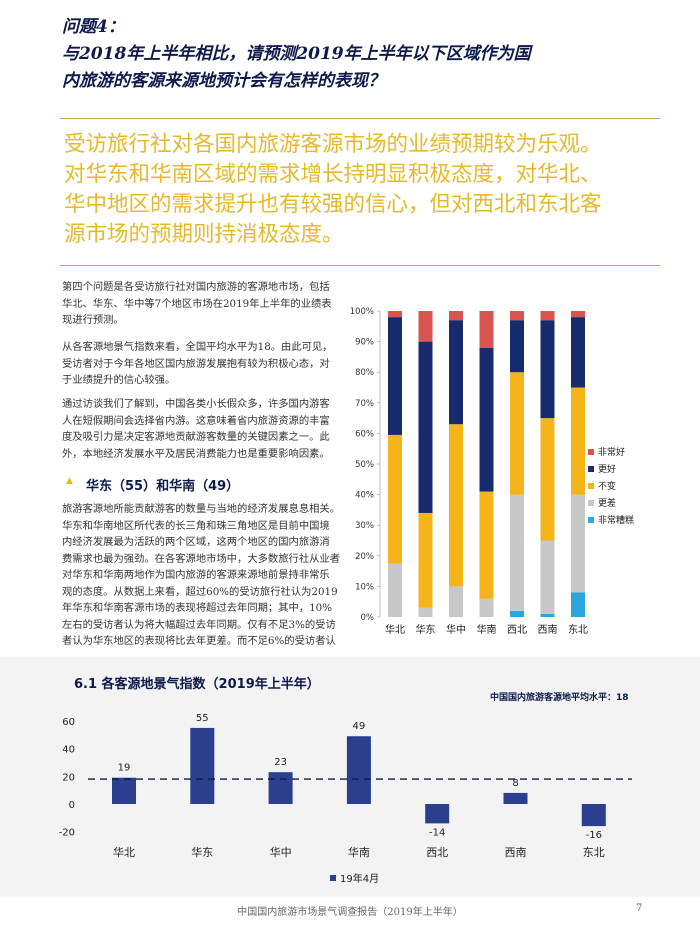 This screenshot has width=700, height=928. Describe the element at coordinates (333, 174) in the screenshot. I see `summary-line: 对华东和华南区域的需求增长持明显积极态度，对华北、` at that location.